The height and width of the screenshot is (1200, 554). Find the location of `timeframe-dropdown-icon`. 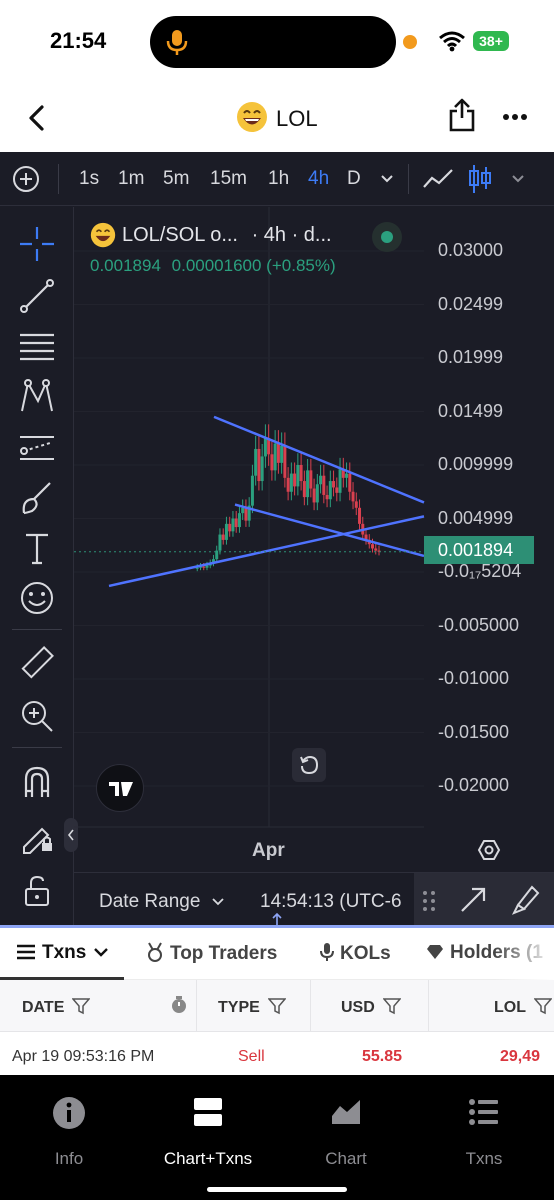

timeframe-dropdown-icon is located at coordinates (387, 179).